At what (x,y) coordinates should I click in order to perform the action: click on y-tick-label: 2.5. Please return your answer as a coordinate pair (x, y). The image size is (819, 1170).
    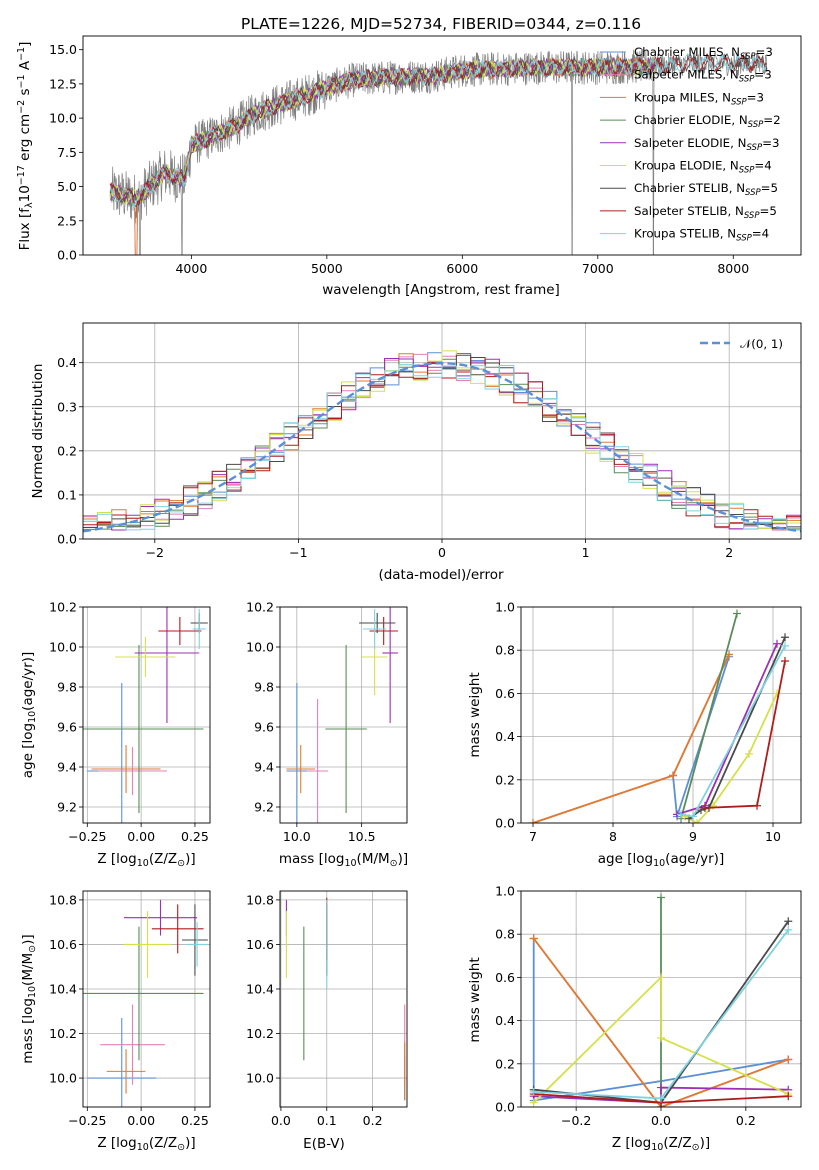
    Looking at the image, I should click on (67, 220).